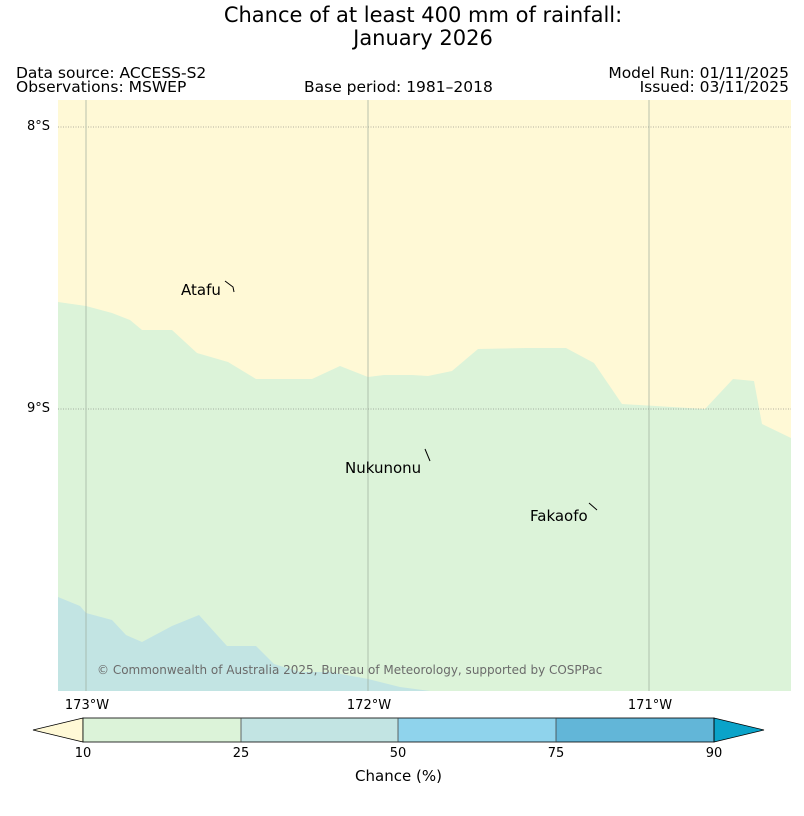  What do you see at coordinates (714, 87) in the screenshot?
I see `issued-text: Issued: 03/11/2025` at bounding box center [714, 87].